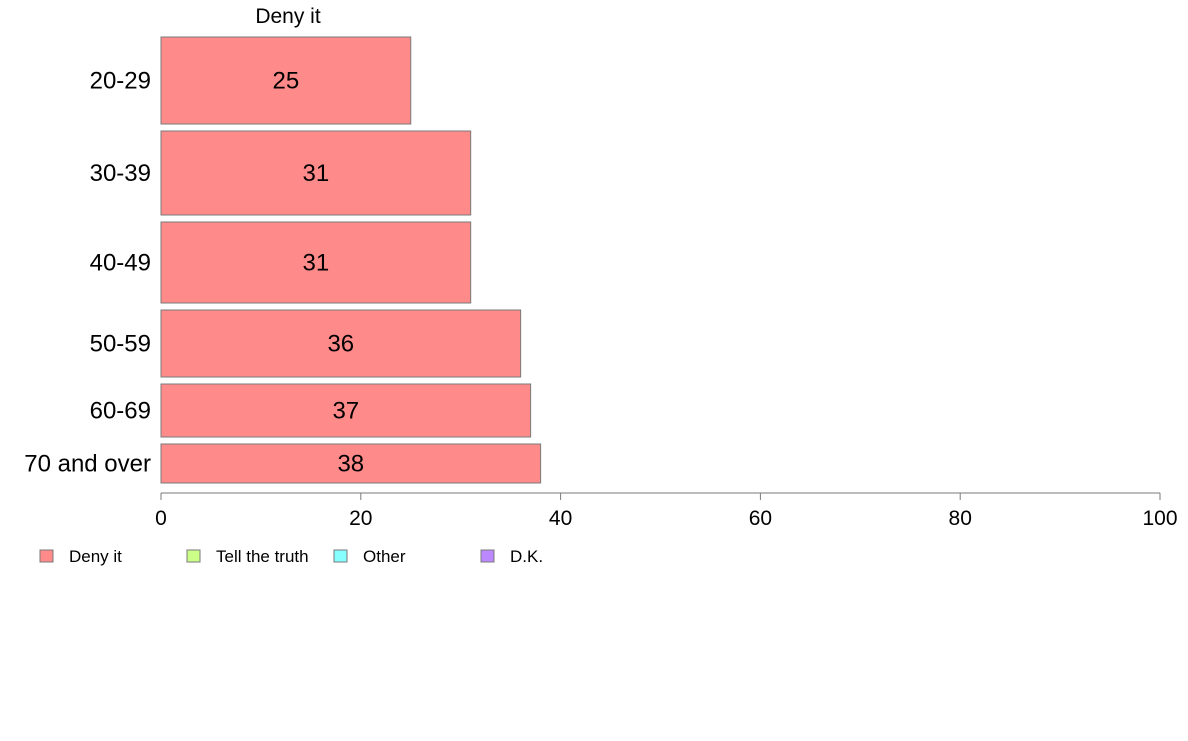  I want to click on legend-label: D.K., so click(526, 556).